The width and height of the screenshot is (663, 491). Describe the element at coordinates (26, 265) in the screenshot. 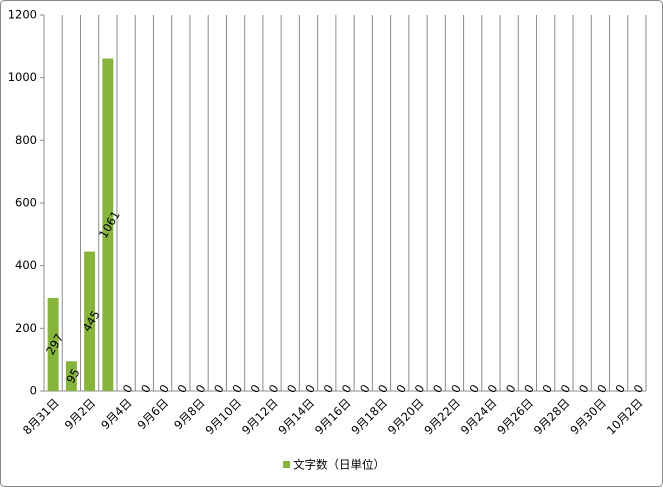

I see `y-tick-label: 400` at that location.